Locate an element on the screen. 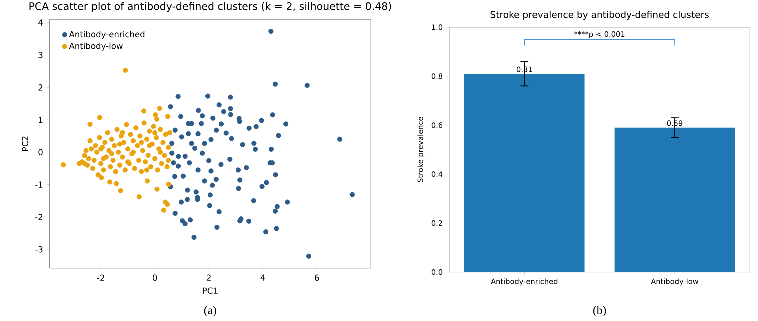 This screenshot has width=758, height=321. y-tick-label: -2 is located at coordinates (39, 217).